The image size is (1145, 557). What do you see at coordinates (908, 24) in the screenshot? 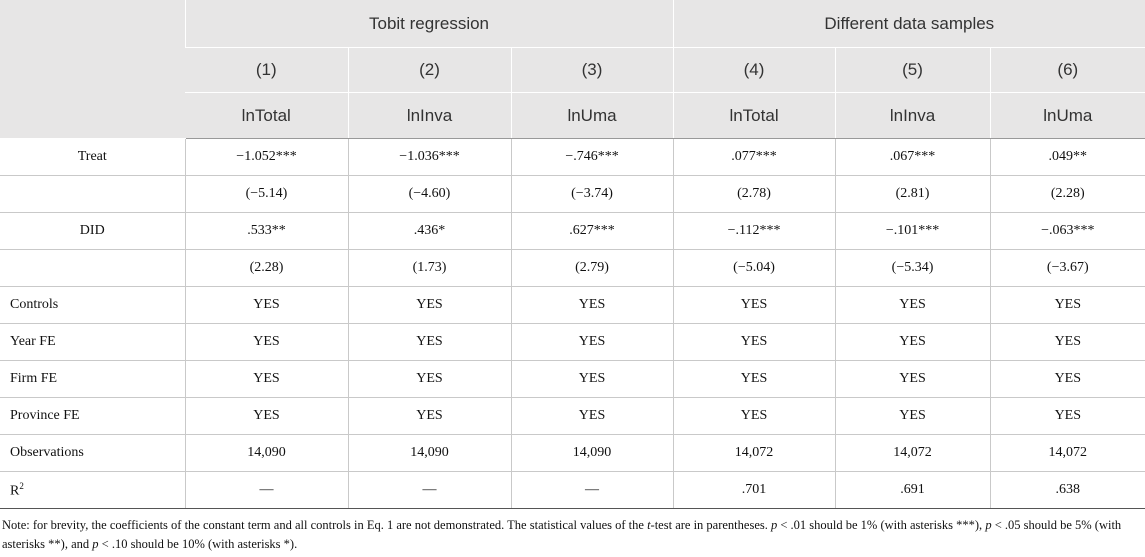
I see `group-header-samples: Different data samples` at bounding box center [908, 24].